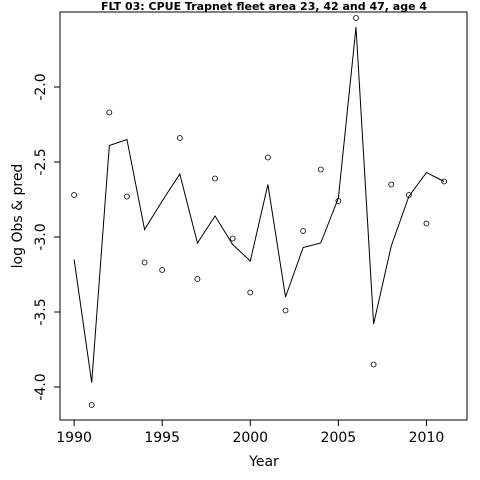  I want to click on y-tick-label: -2.5, so click(41, 161).